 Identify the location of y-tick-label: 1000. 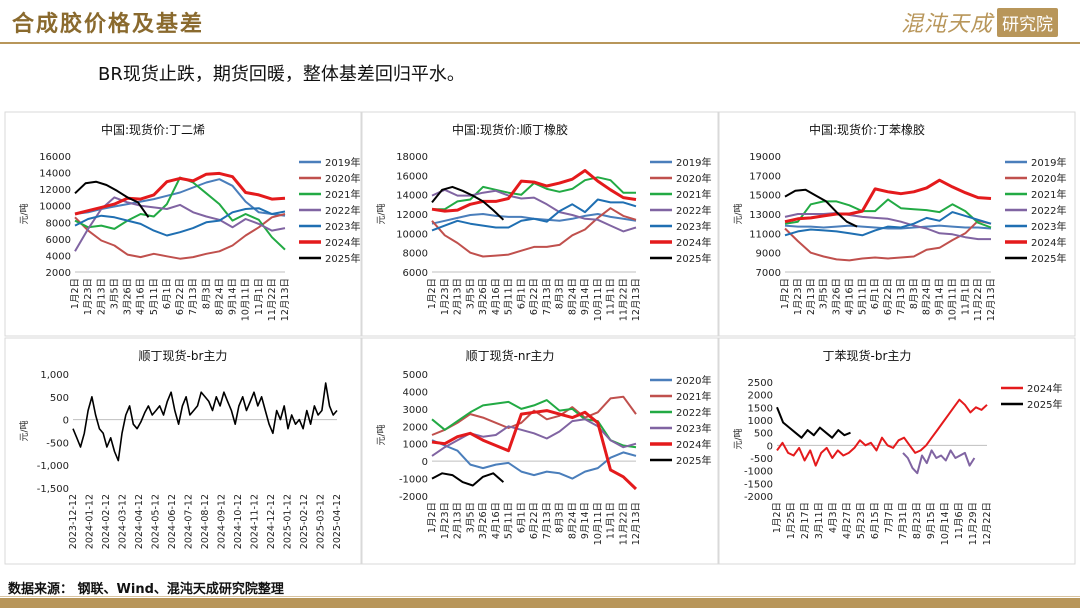
(415, 445).